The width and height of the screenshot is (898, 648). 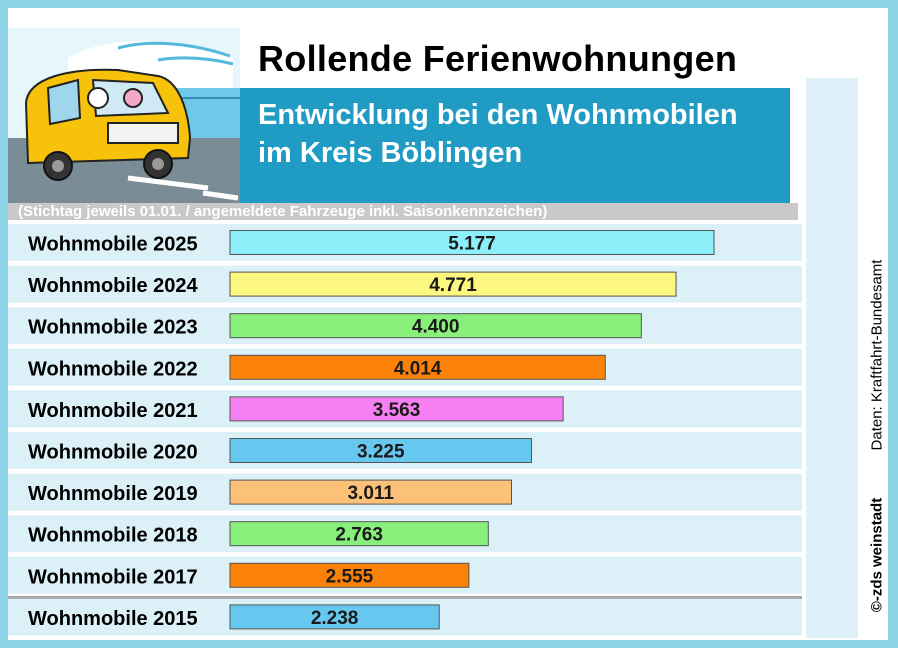 I want to click on title-box, so click(x=515, y=58).